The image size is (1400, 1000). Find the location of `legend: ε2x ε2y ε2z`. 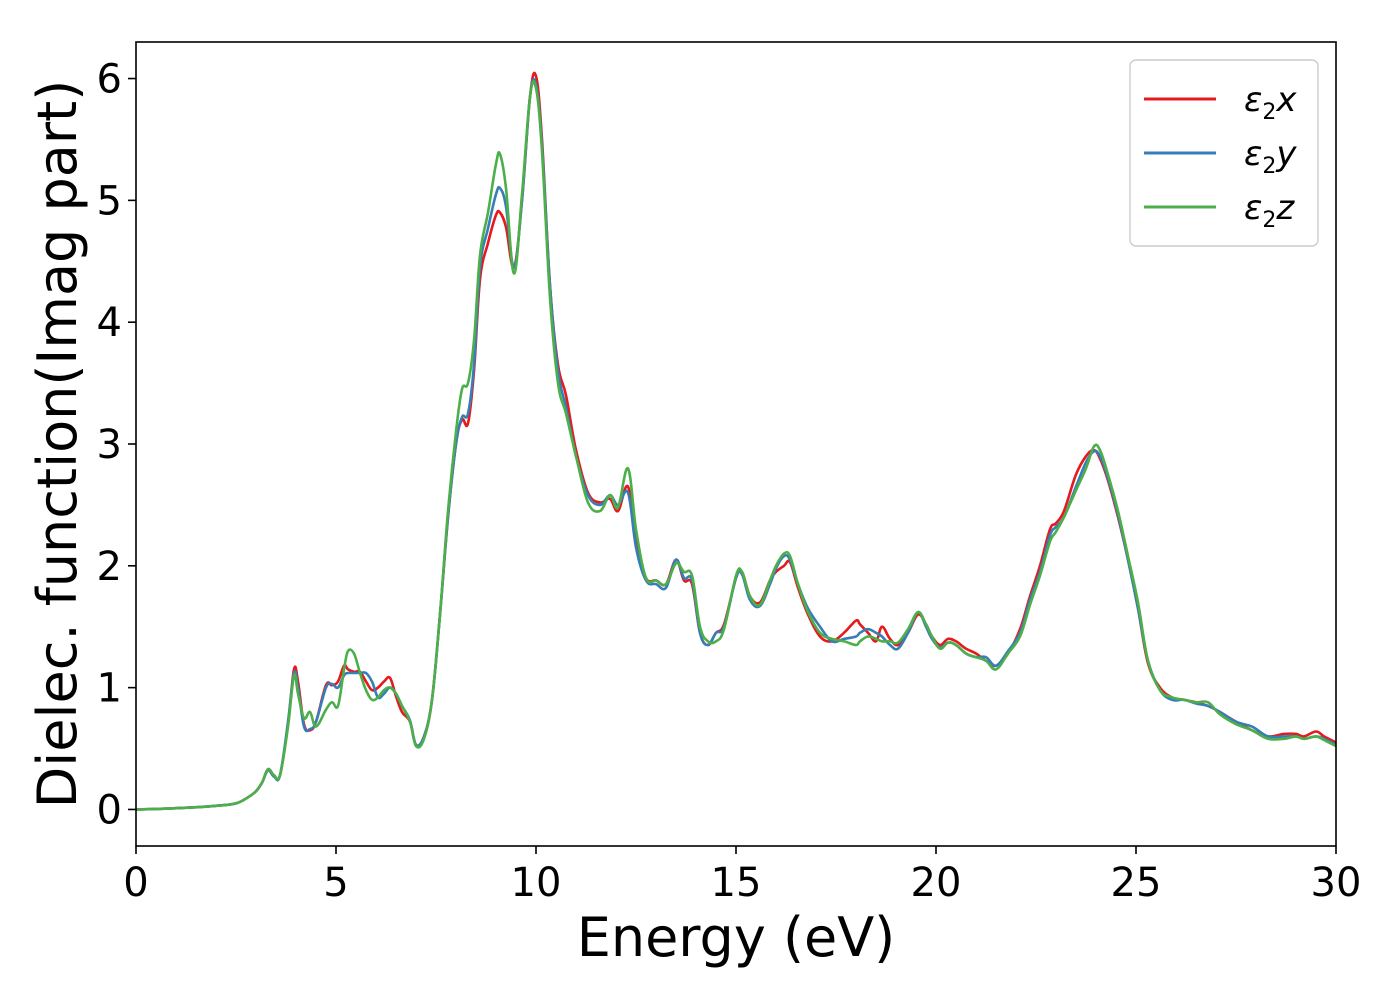

legend: ε2x ε2y ε2z is located at coordinates (1224, 153).